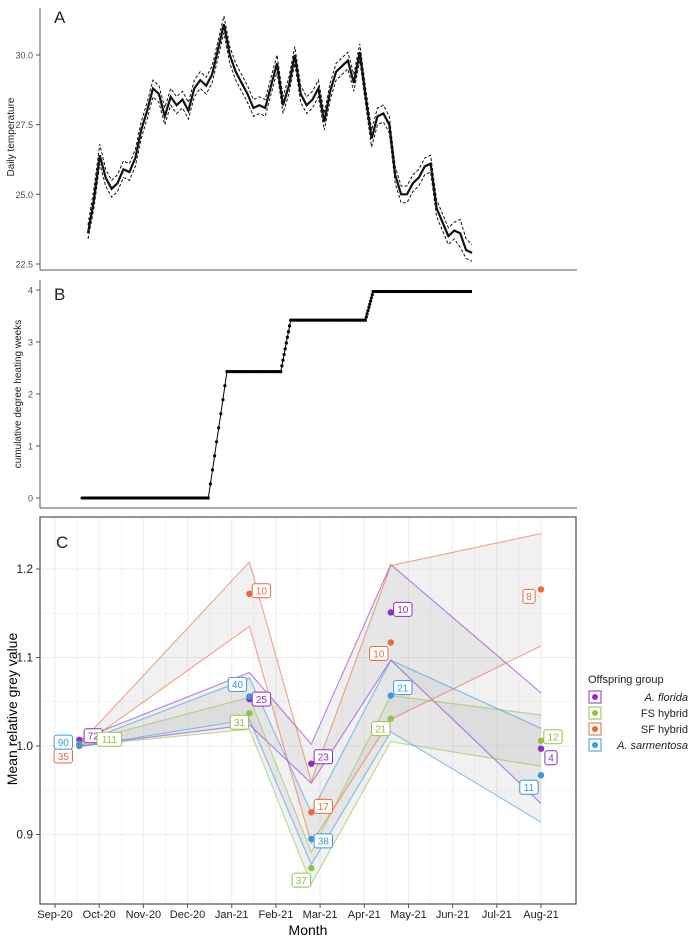 The height and width of the screenshot is (940, 693). I want to click on panel-c-n-label: 10, so click(379, 654).